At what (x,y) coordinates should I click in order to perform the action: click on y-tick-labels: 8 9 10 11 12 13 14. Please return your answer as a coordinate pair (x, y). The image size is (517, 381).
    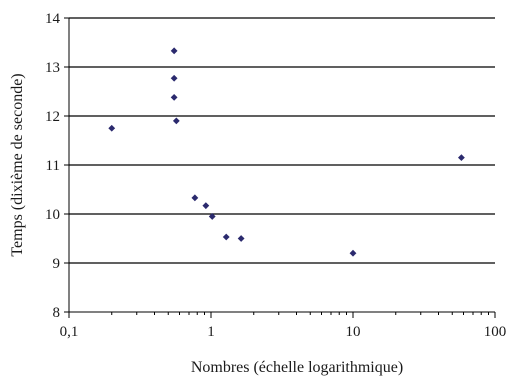
    Looking at the image, I should click on (53, 166).